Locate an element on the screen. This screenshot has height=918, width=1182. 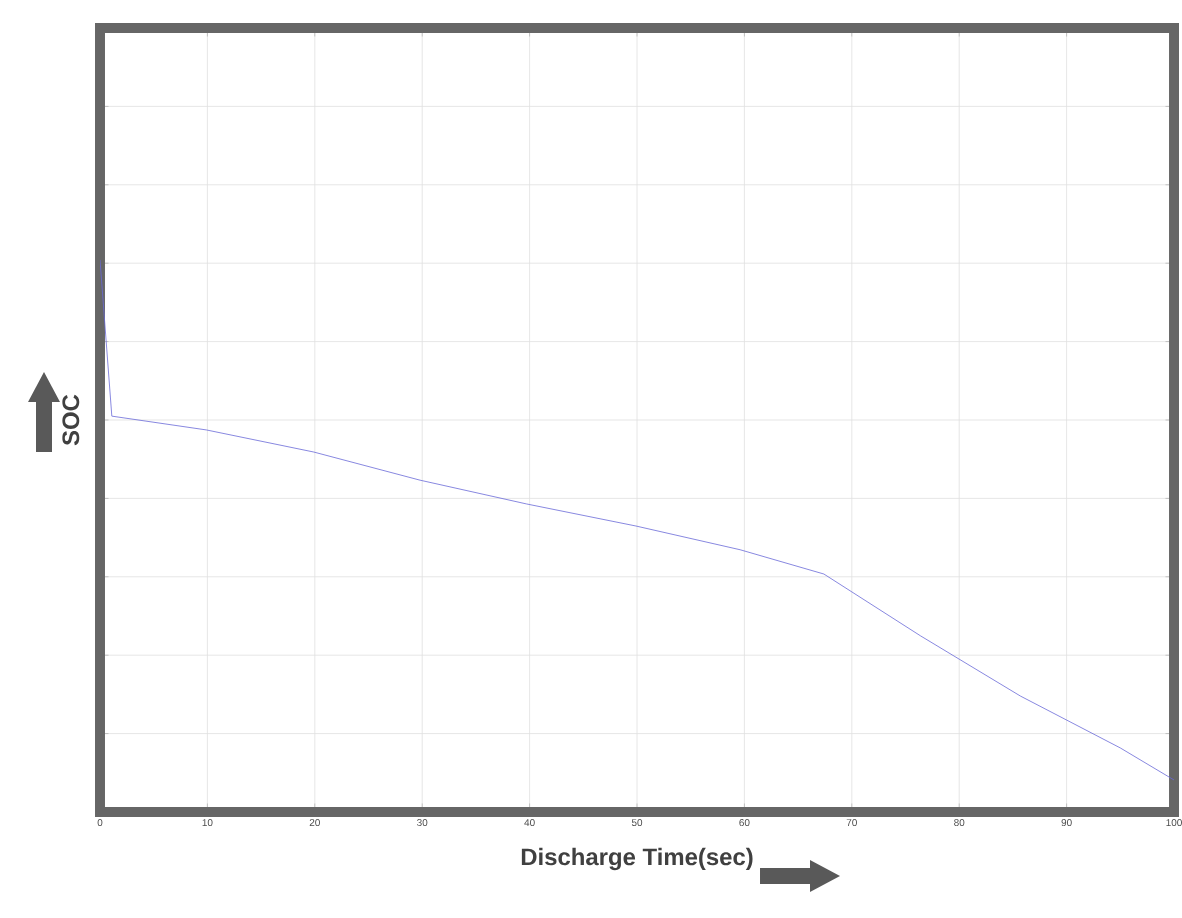
x-axis-title: Discharge Time(sec) is located at coordinates (637, 859).